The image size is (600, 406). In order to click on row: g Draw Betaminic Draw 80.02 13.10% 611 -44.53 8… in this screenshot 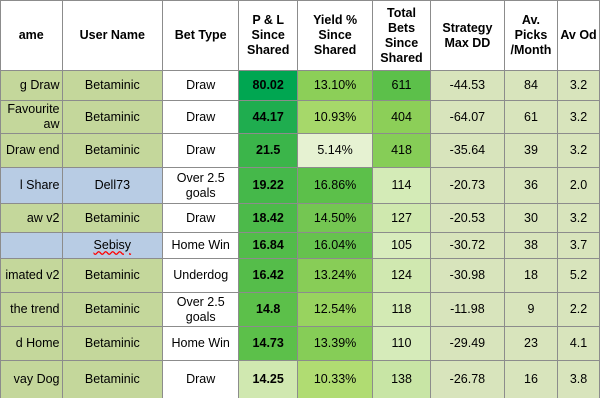, I will do `click(300, 85)`.